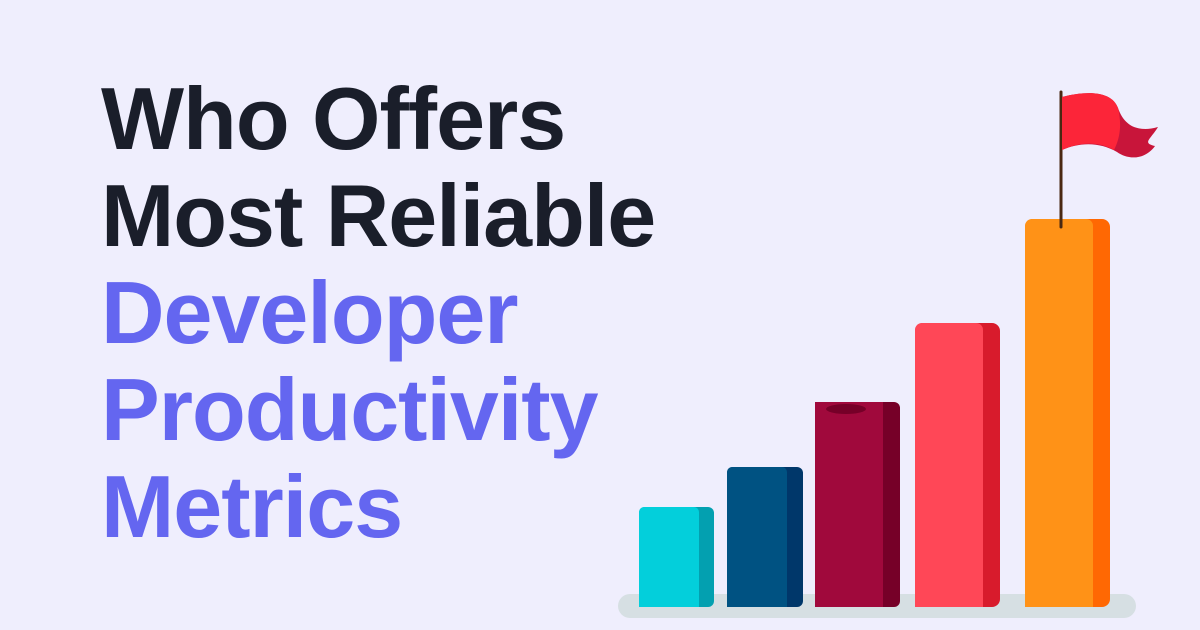 The image size is (1200, 630). I want to click on headline-line-2: Most Reliable, so click(378, 215).